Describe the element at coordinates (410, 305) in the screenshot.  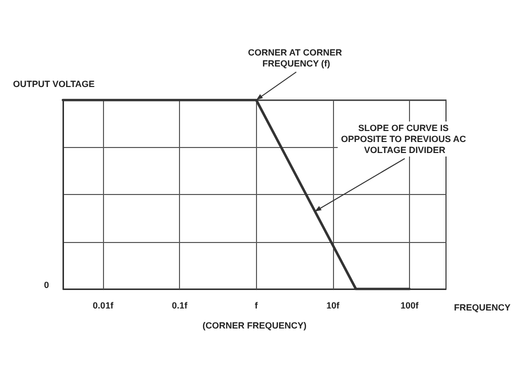
I see `x-tick-label: 100f` at that location.